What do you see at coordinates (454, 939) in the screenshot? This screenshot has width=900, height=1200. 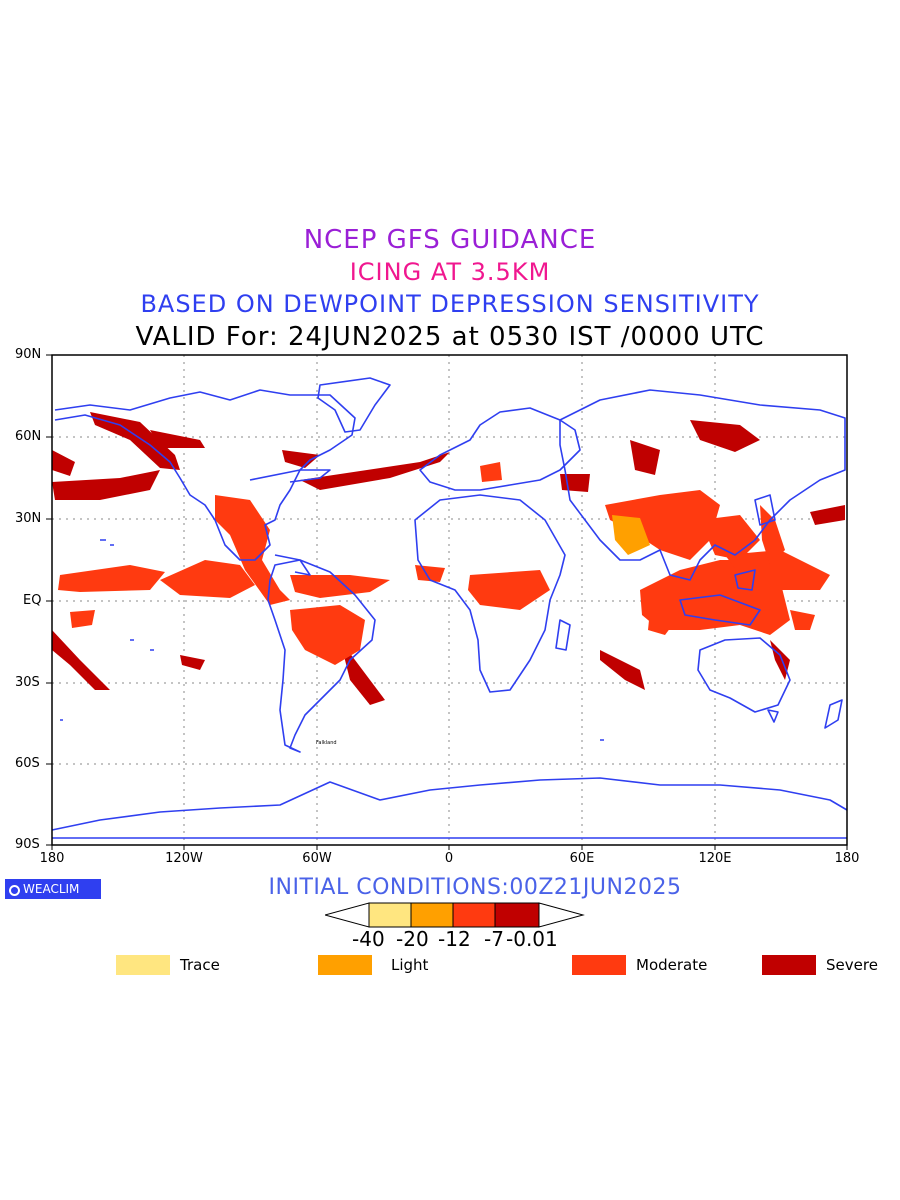 I see `colorbar-label-3: -12` at bounding box center [454, 939].